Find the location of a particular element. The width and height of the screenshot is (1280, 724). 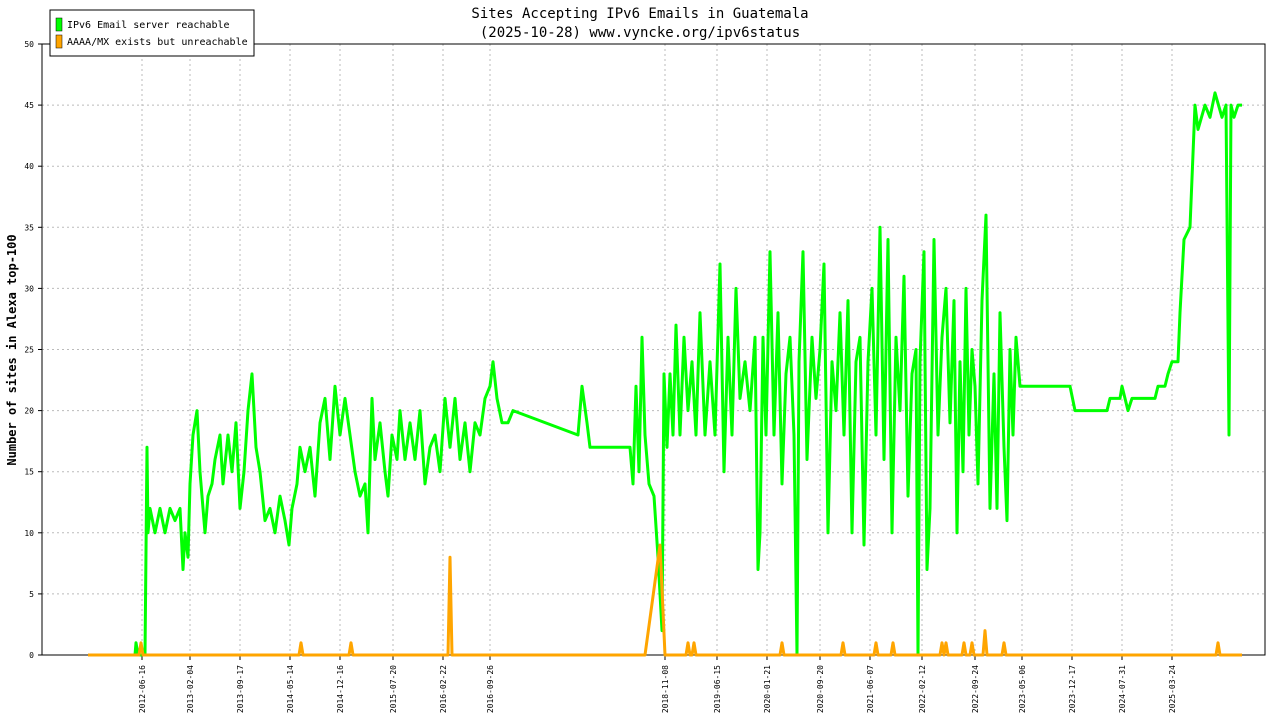

x-tick-label: 2023-05-06 is located at coordinates (1022, 689).